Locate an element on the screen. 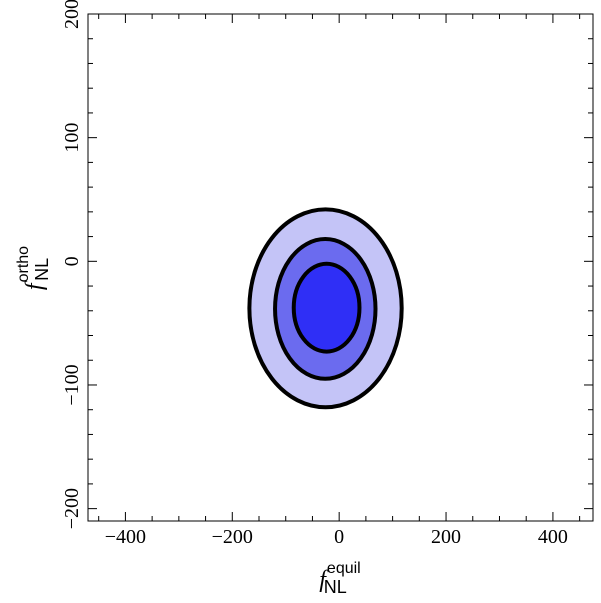 The height and width of the screenshot is (603, 601). x-tick-label: −400 is located at coordinates (125, 537).